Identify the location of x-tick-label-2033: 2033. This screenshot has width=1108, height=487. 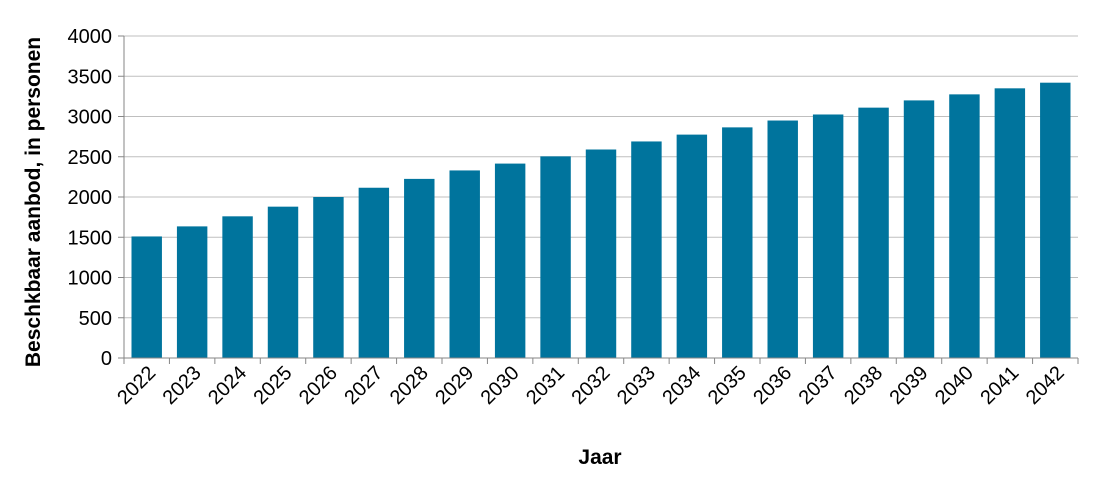
(636, 385).